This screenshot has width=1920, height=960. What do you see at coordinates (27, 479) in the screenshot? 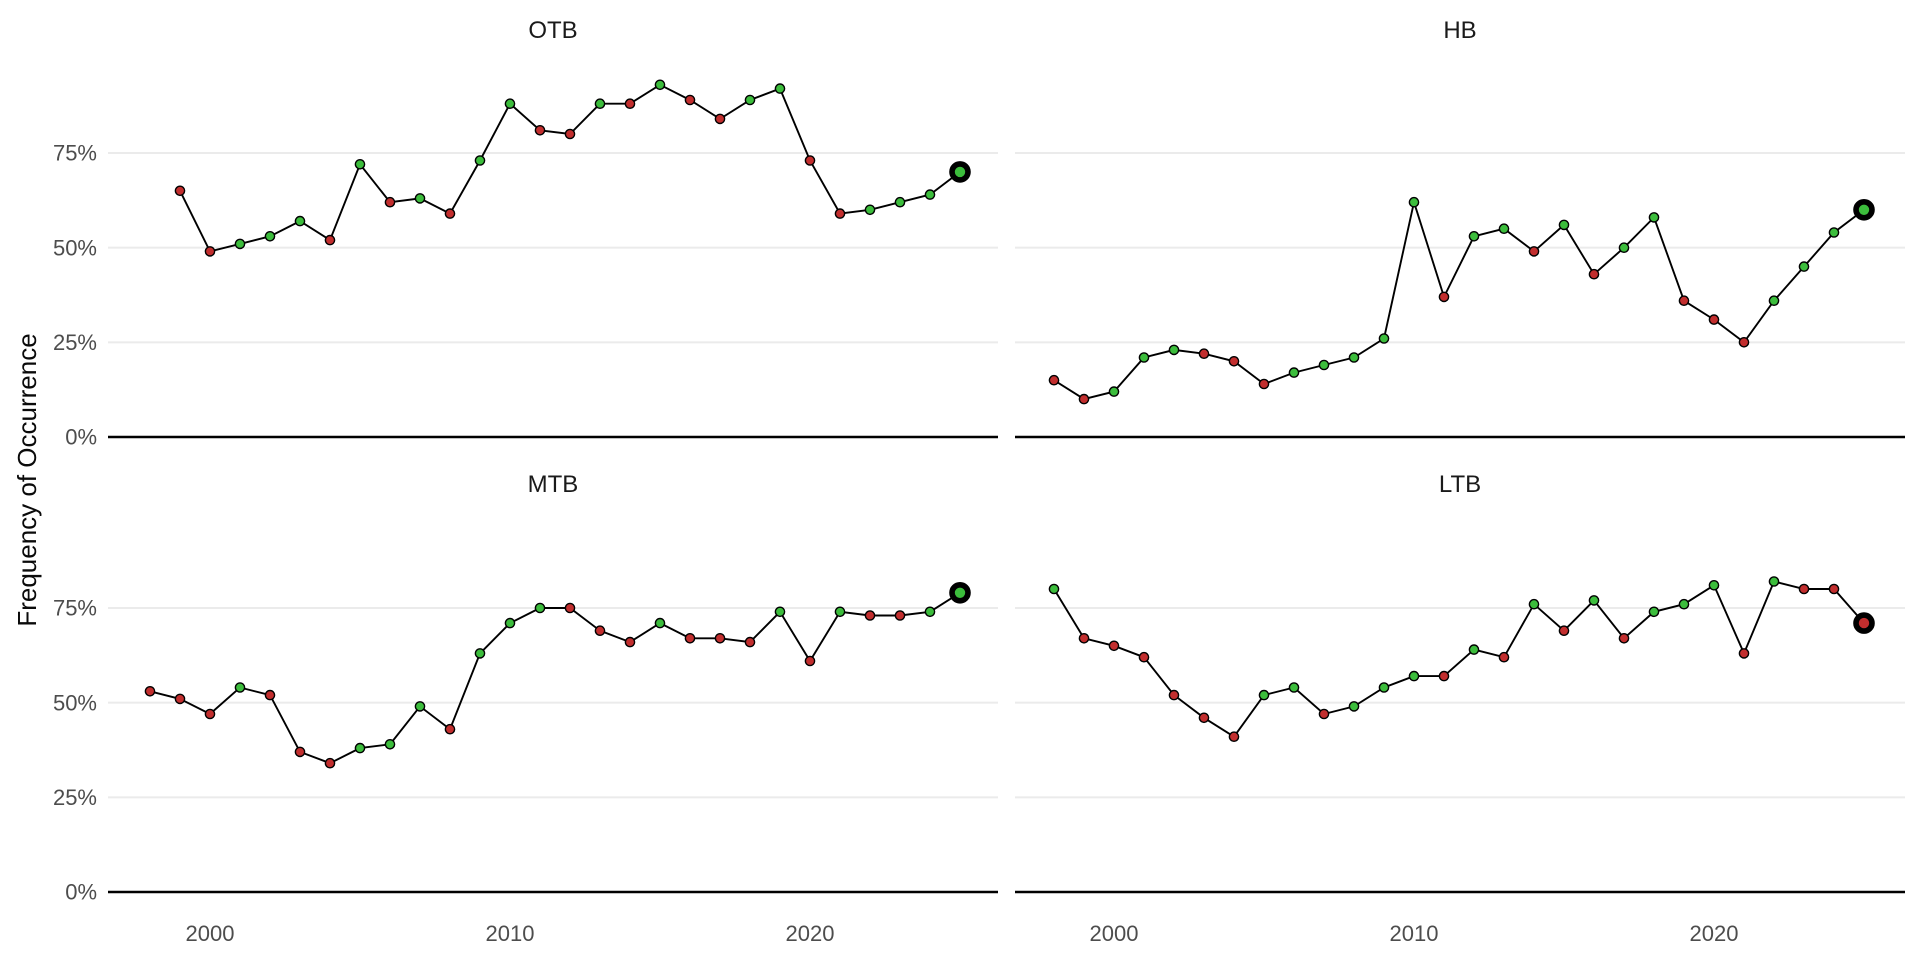
I see `y-axis-title: Frequency of Occurrence` at bounding box center [27, 479].